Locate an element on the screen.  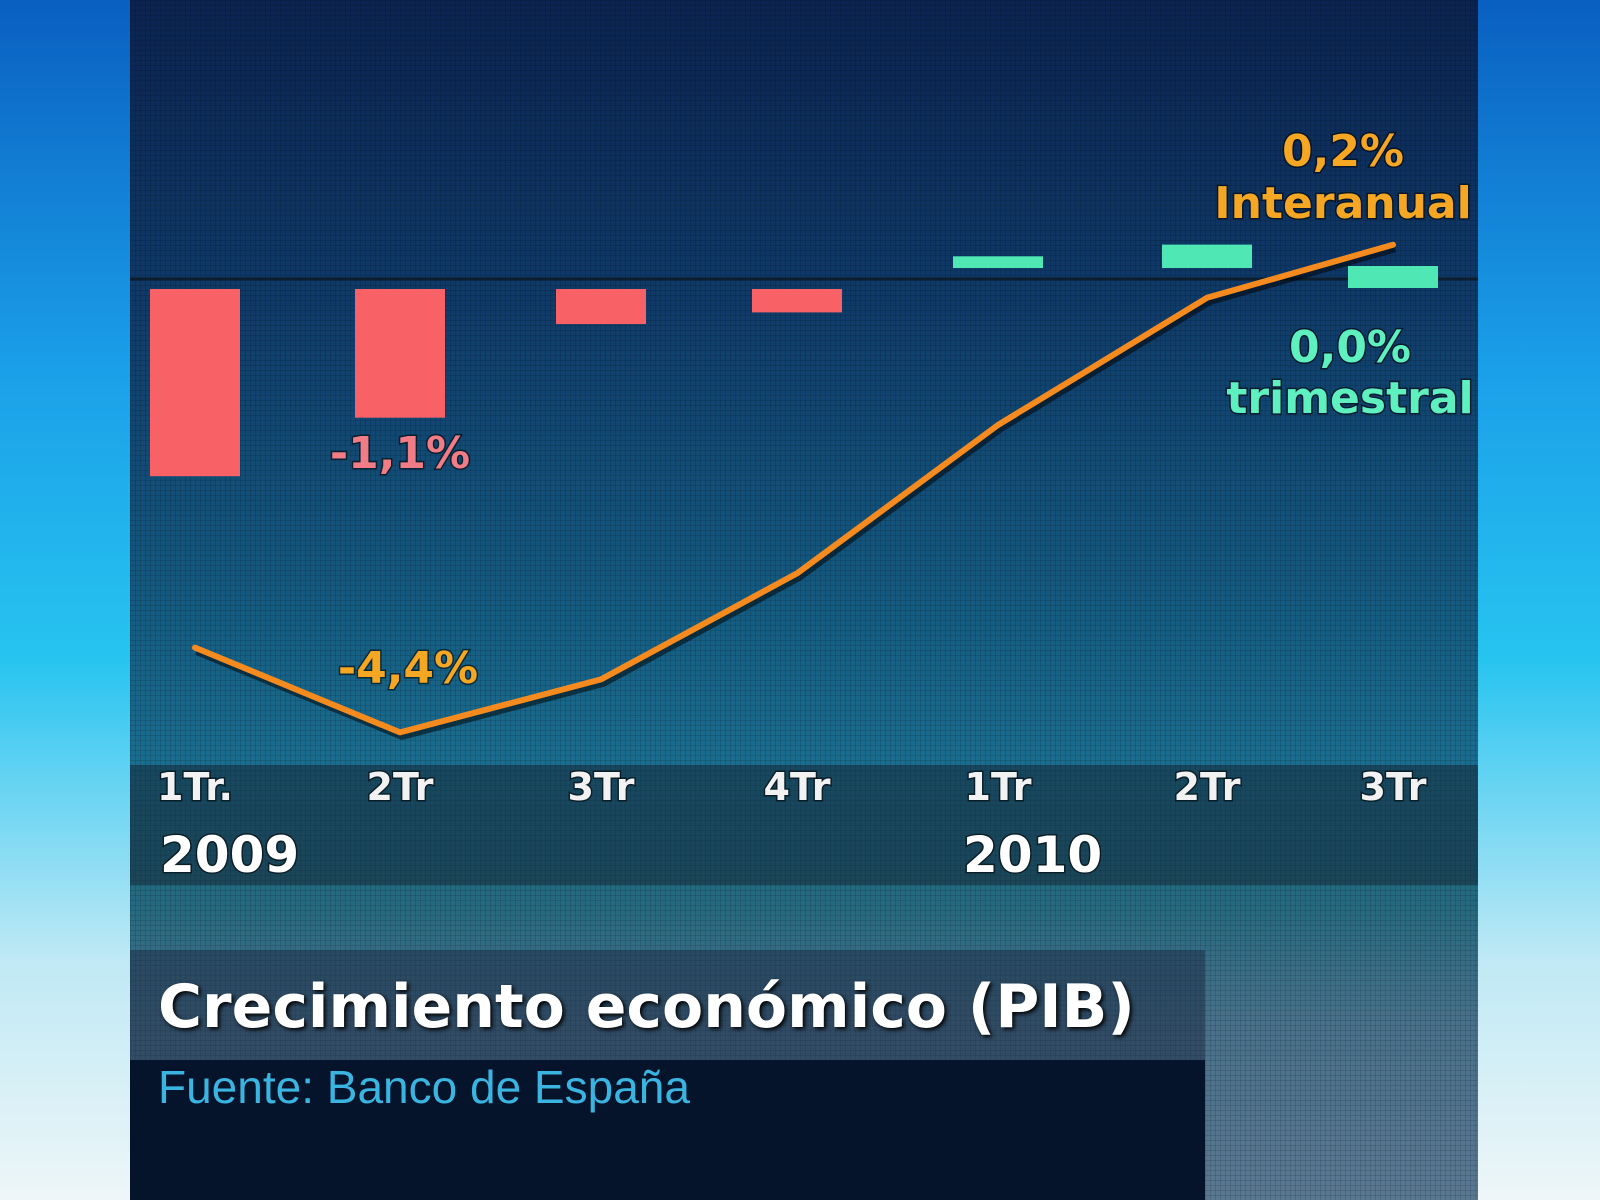
x-tick-label-6: 3Tr is located at coordinates (1393, 787).